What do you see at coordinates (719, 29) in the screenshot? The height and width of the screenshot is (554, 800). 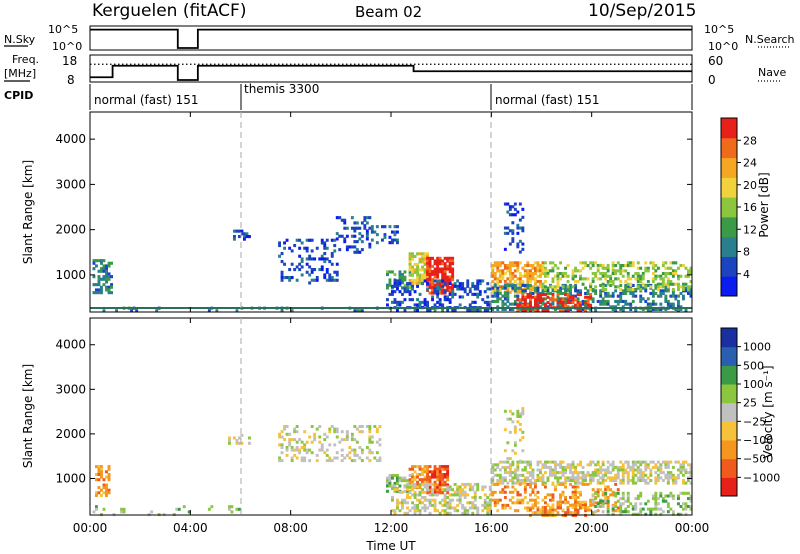 I see `nsearch-tick-top: 10^5` at bounding box center [719, 29].